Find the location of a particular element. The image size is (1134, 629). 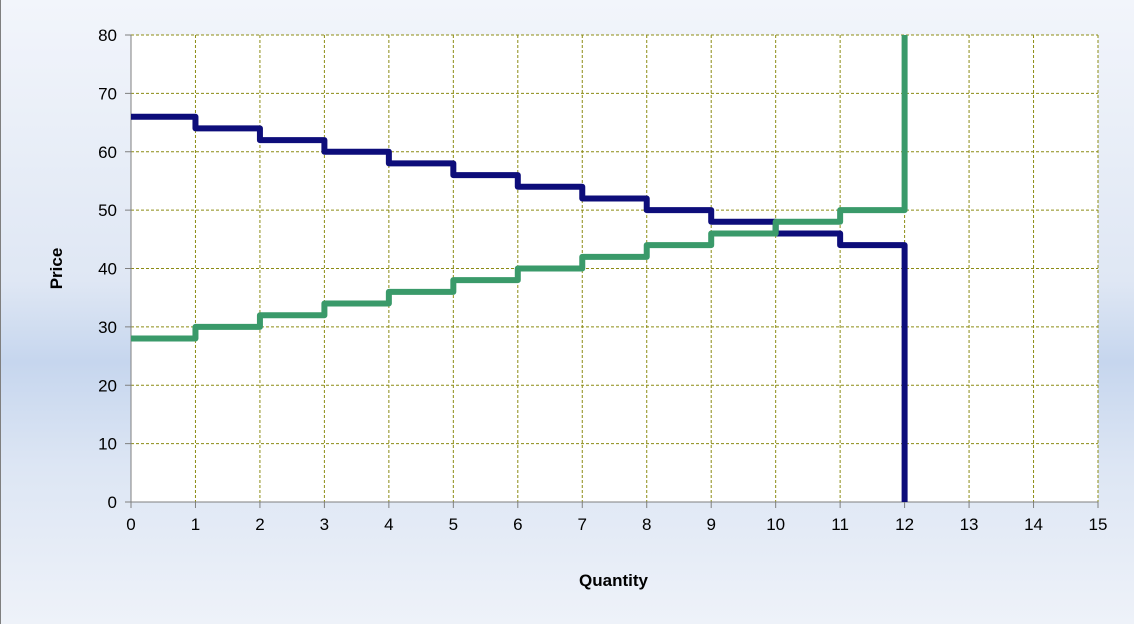

y-tick-label: 20 is located at coordinates (107, 385).